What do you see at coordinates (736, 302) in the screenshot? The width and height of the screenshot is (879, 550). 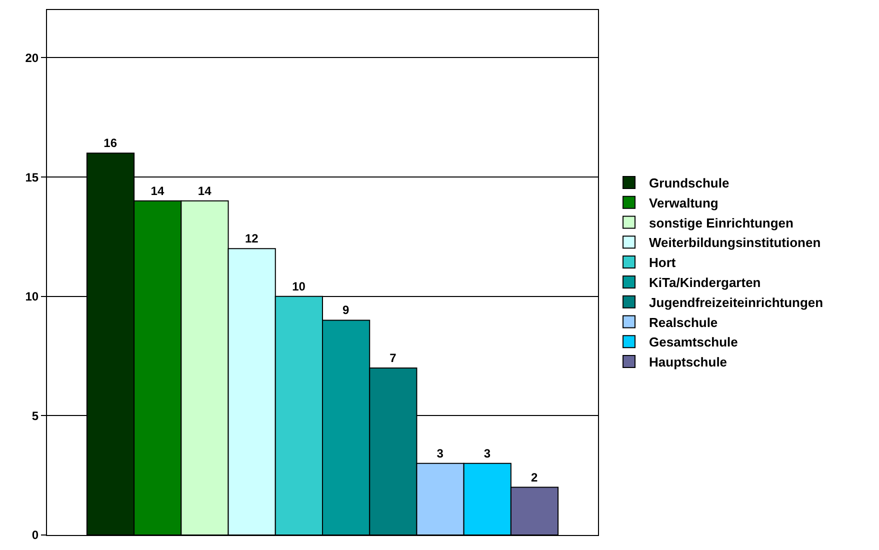 I see `legend-label: Jugendfreizeiteinrichtungen` at bounding box center [736, 302].